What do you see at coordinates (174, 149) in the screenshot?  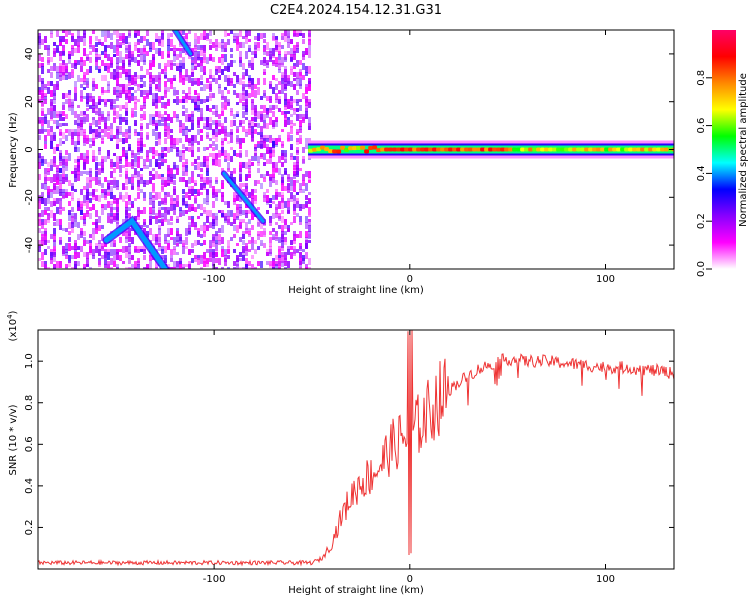 I see `heatmap-cells` at bounding box center [174, 149].